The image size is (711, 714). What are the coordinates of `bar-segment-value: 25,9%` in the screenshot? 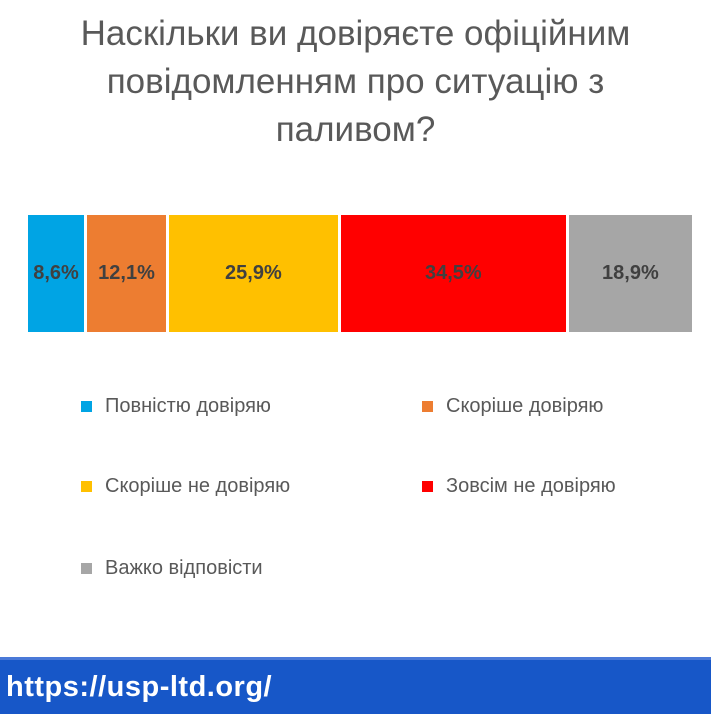 It's located at (253, 273).